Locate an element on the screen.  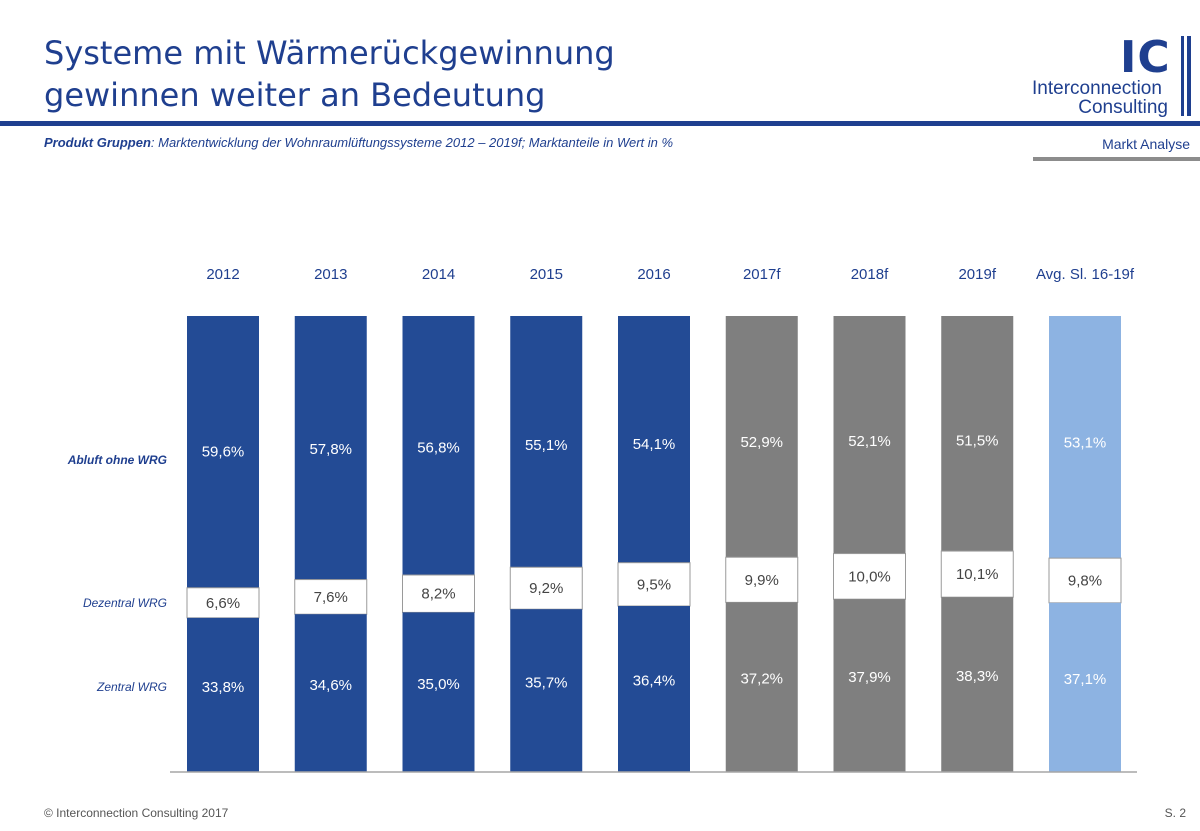
data-label-abluft: 56,8% is located at coordinates (438, 448).